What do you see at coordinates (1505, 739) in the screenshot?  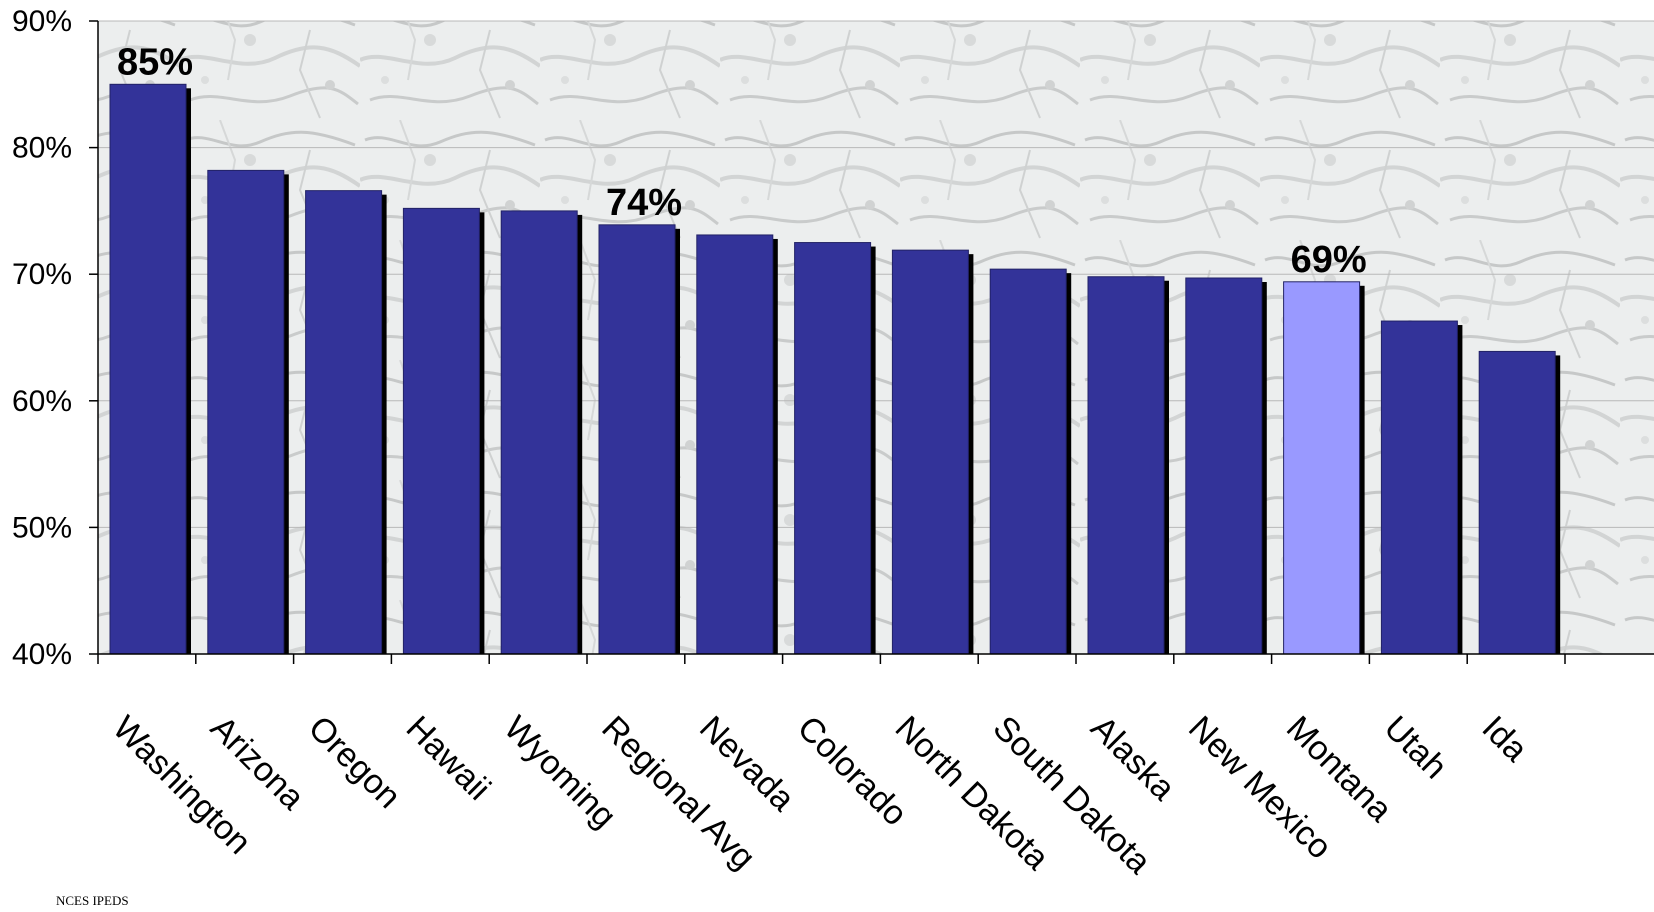 I see `x-tick-label: Ida` at bounding box center [1505, 739].